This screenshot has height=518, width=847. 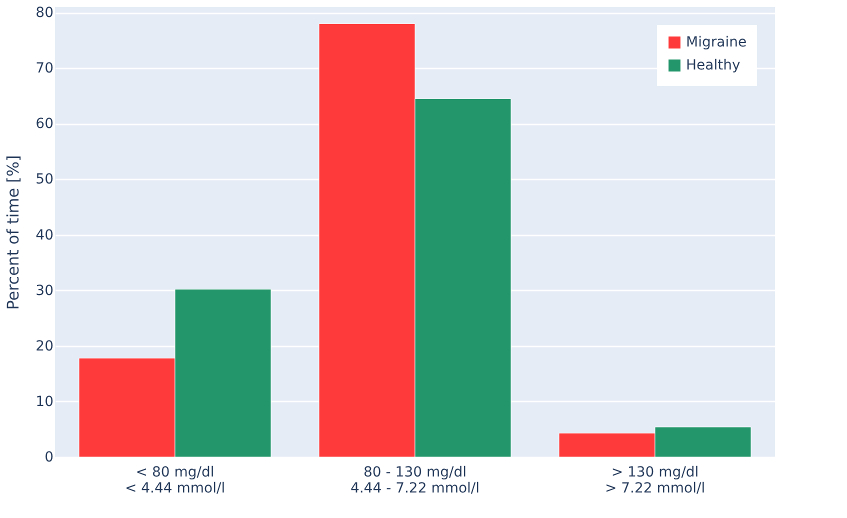 I want to click on x-tick-label: < 80 mg/dl < 4.44 mmol/l, so click(x=175, y=480).